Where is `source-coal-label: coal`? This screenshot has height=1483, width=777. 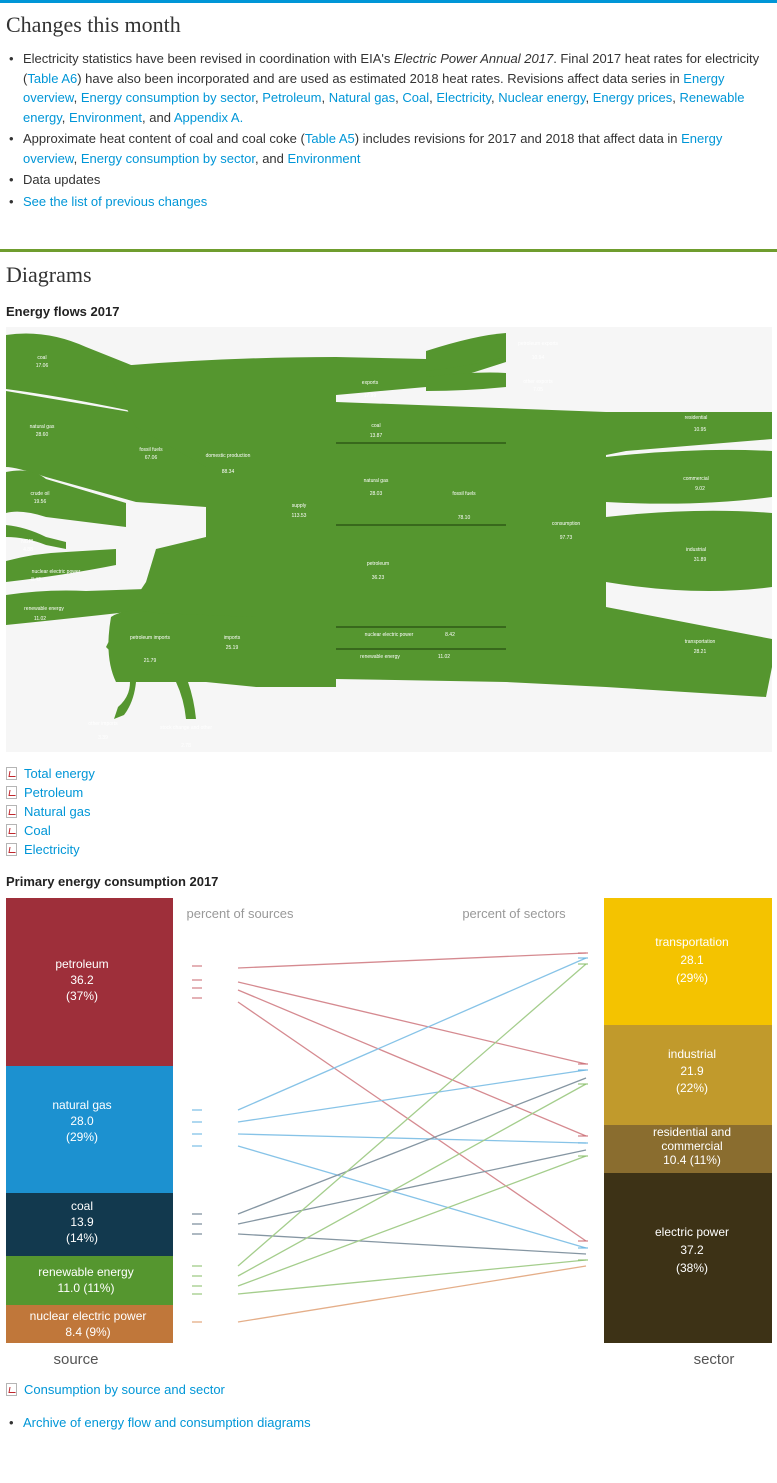
source-coal-label: coal is located at coordinates (82, 1206).